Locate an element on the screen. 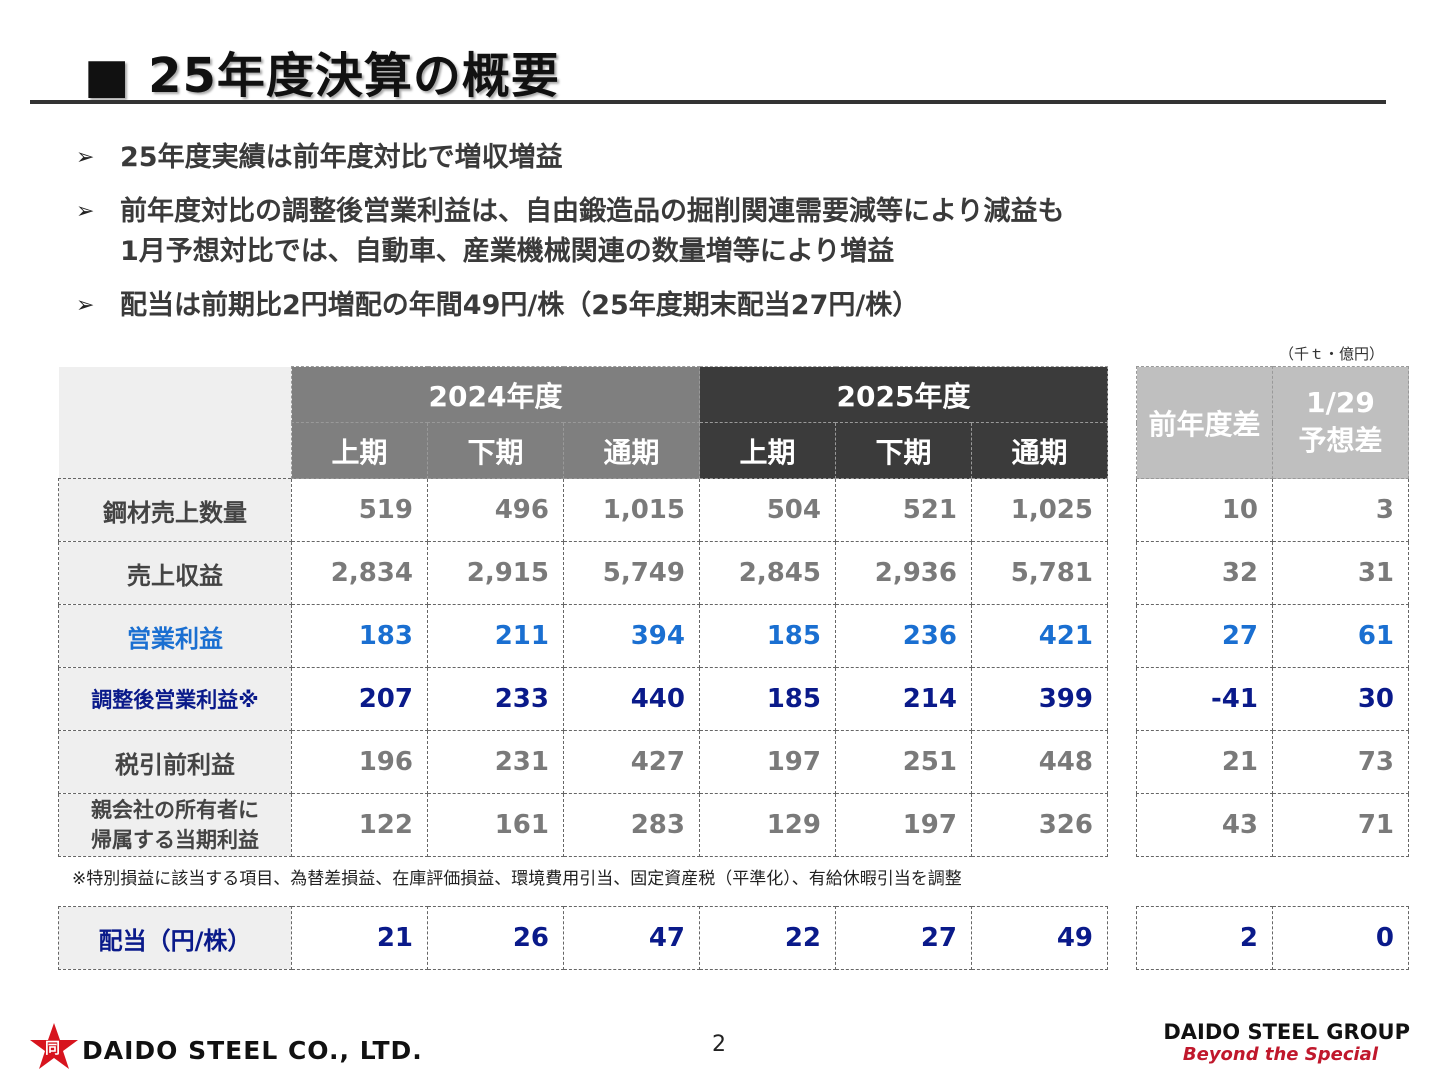  bullet-text: 配当は前期比2円増配の年間49円/株（25年度期末配当27円/株） is located at coordinates (520, 305).